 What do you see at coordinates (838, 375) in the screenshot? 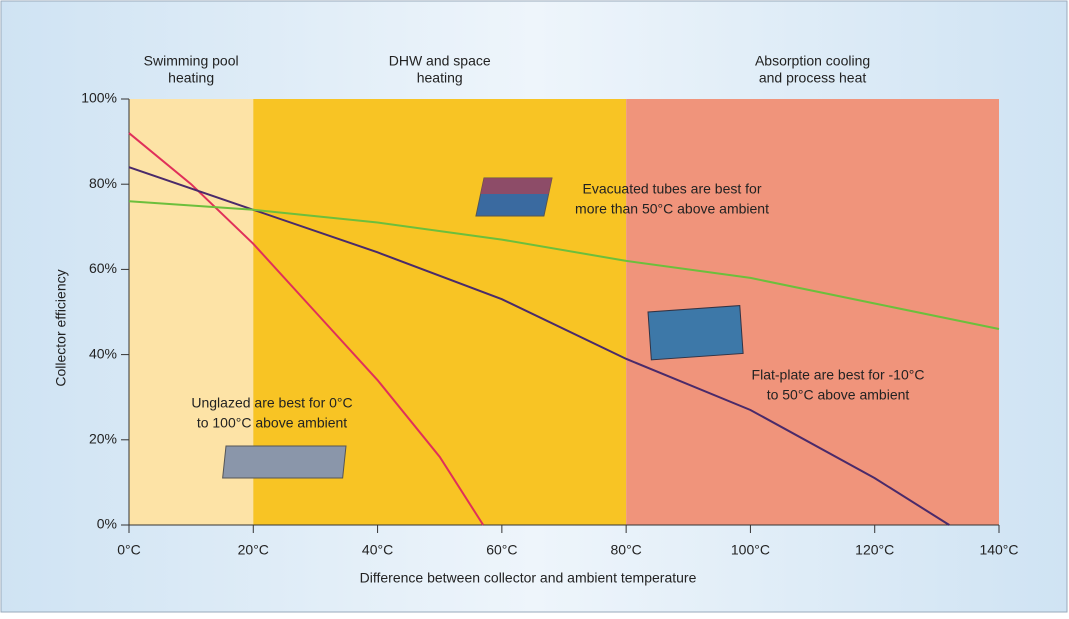
I see `annotation: Flat-plate are best for -10°C` at bounding box center [838, 375].